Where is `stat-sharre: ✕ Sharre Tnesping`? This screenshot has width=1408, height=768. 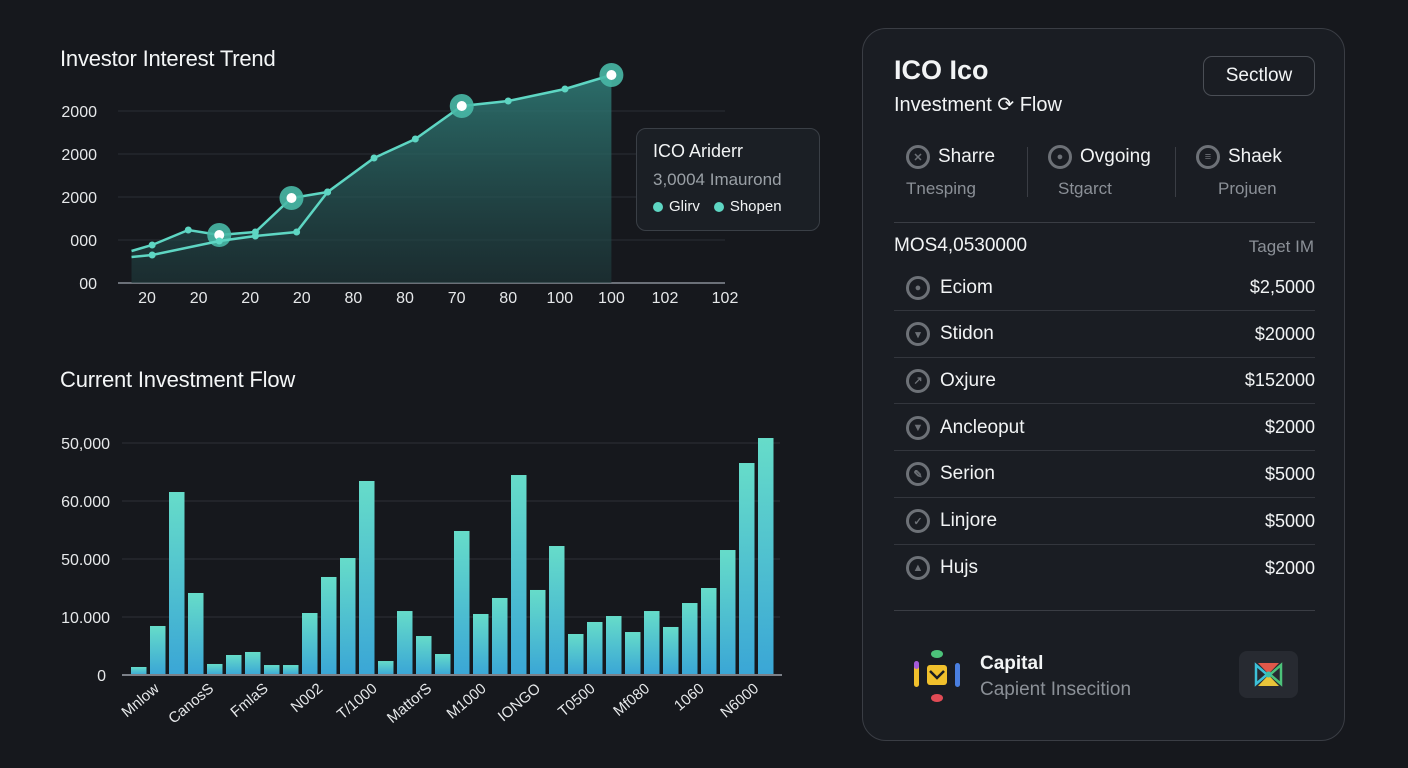
stat-sharre: ✕ Sharre Tnesping is located at coordinates (976, 172).